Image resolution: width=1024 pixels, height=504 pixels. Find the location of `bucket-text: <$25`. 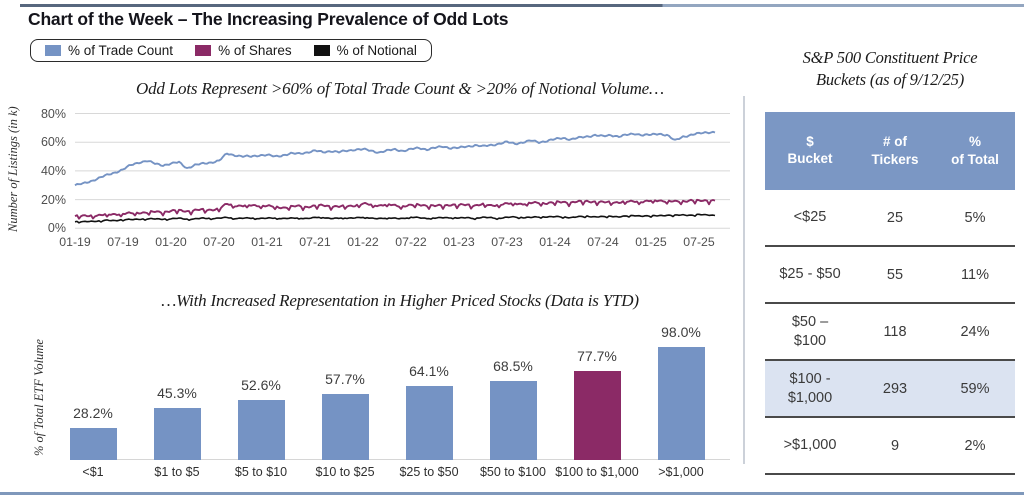

bucket-text: <$25 is located at coordinates (810, 217).